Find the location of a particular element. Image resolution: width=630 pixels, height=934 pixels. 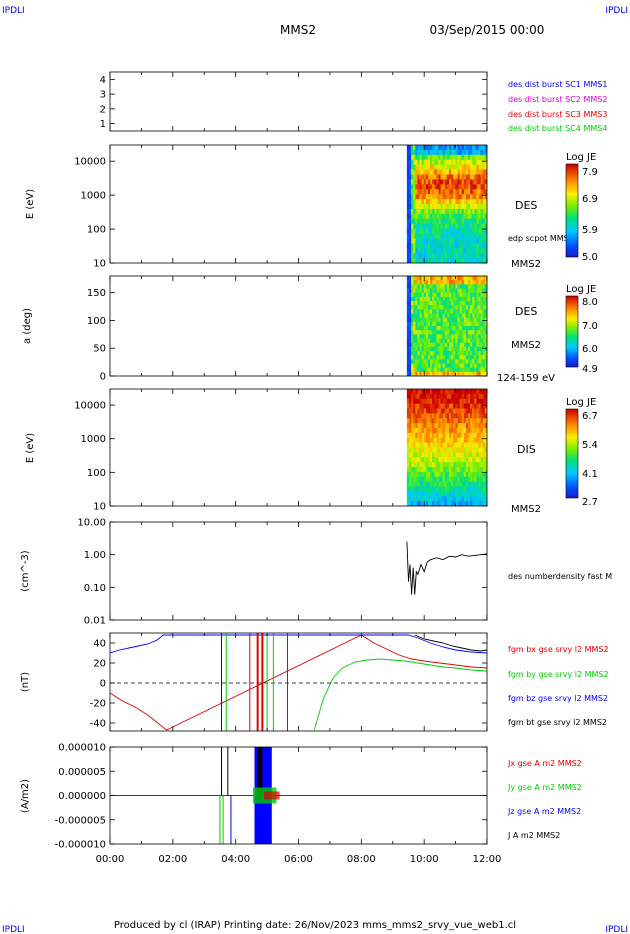

time-tick-label: 06:00 is located at coordinates (298, 859).